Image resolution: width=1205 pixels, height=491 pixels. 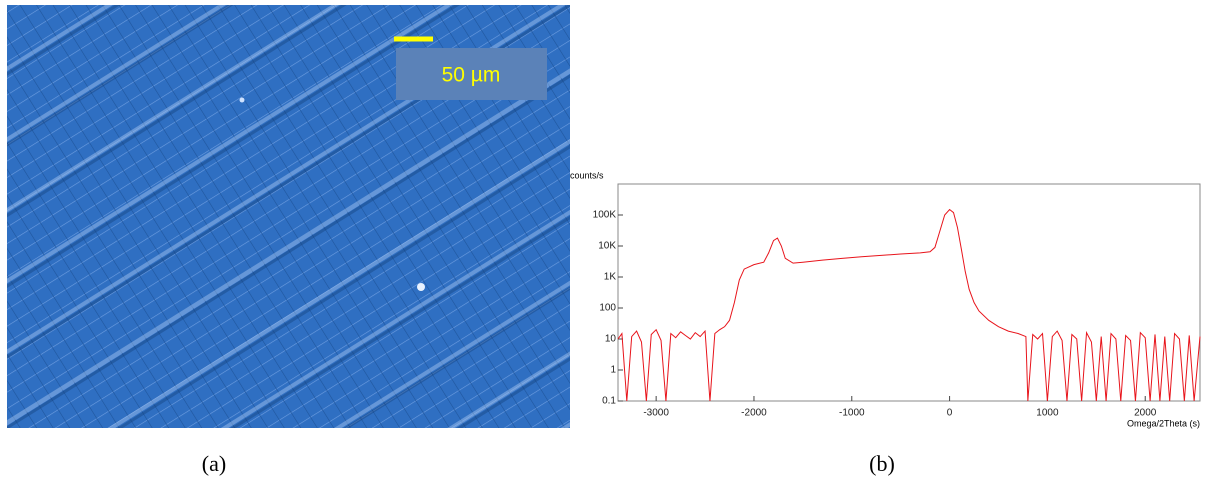 I want to click on y-tick-label: 10K, so click(x=607, y=246).